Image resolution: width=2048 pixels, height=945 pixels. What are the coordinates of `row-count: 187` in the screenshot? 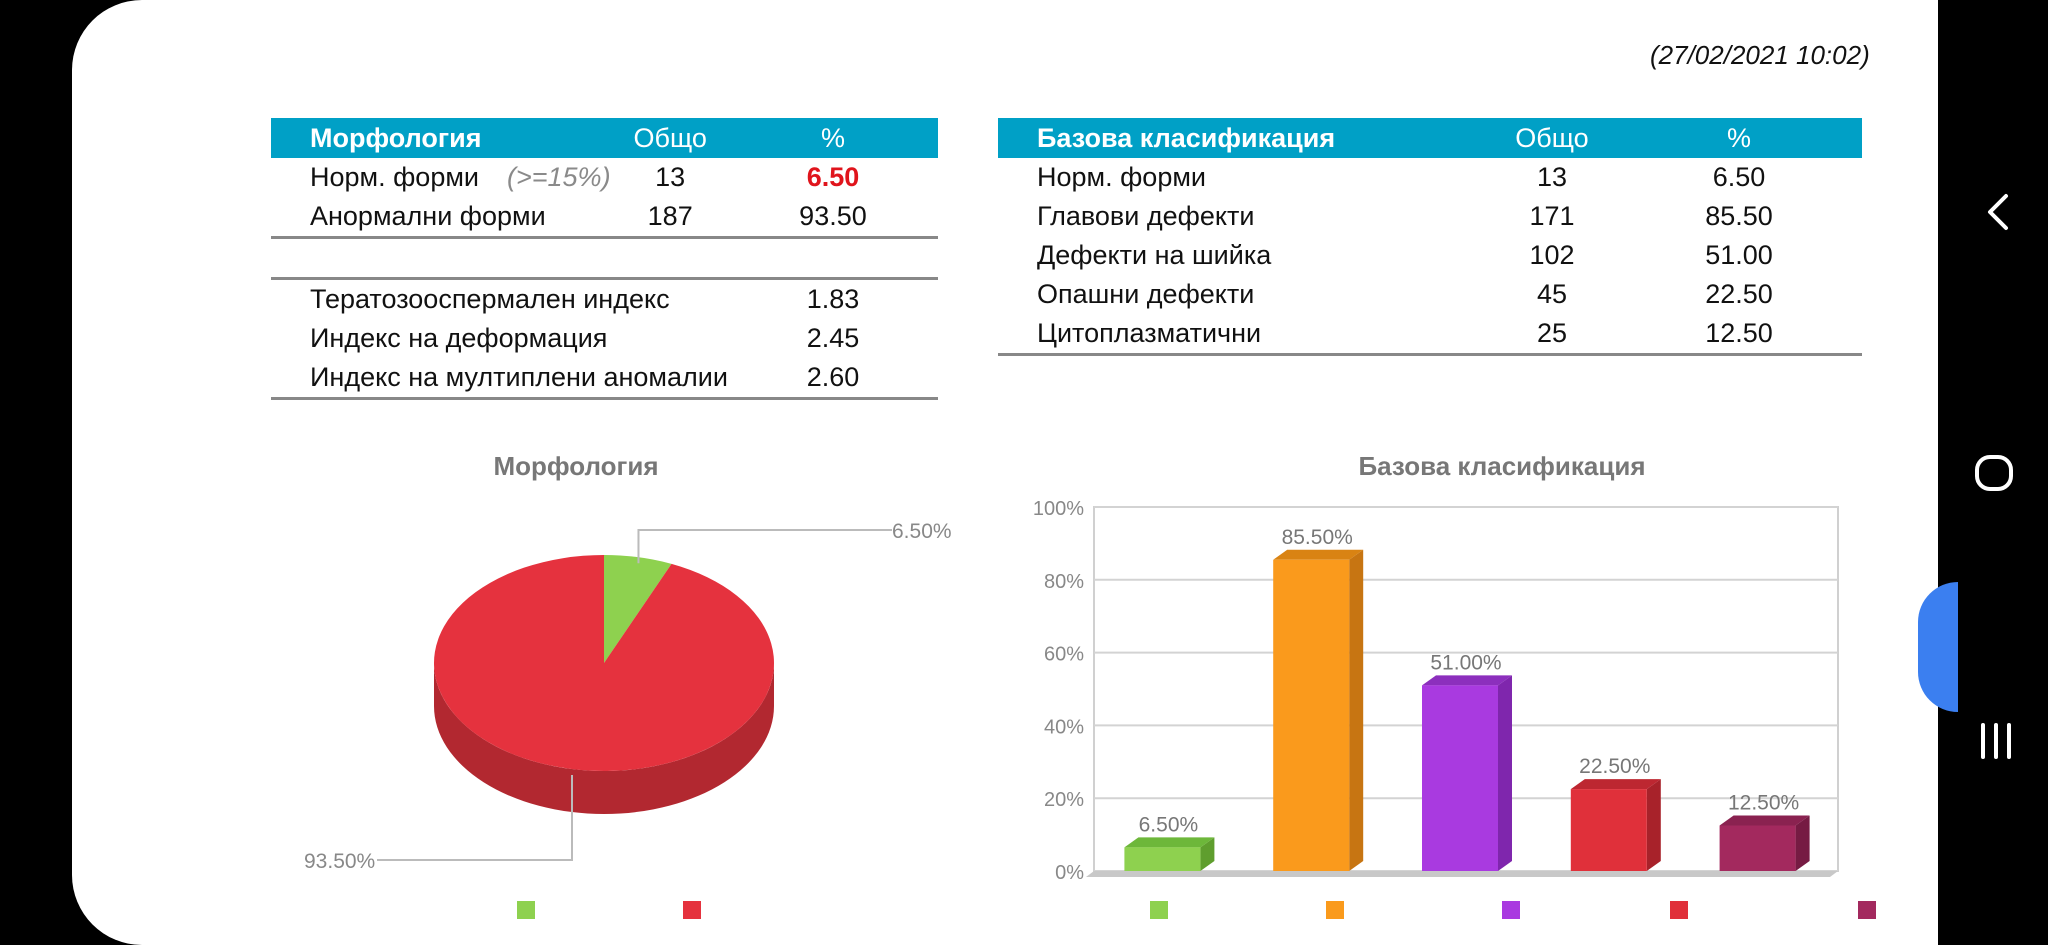 It's located at (670, 216).